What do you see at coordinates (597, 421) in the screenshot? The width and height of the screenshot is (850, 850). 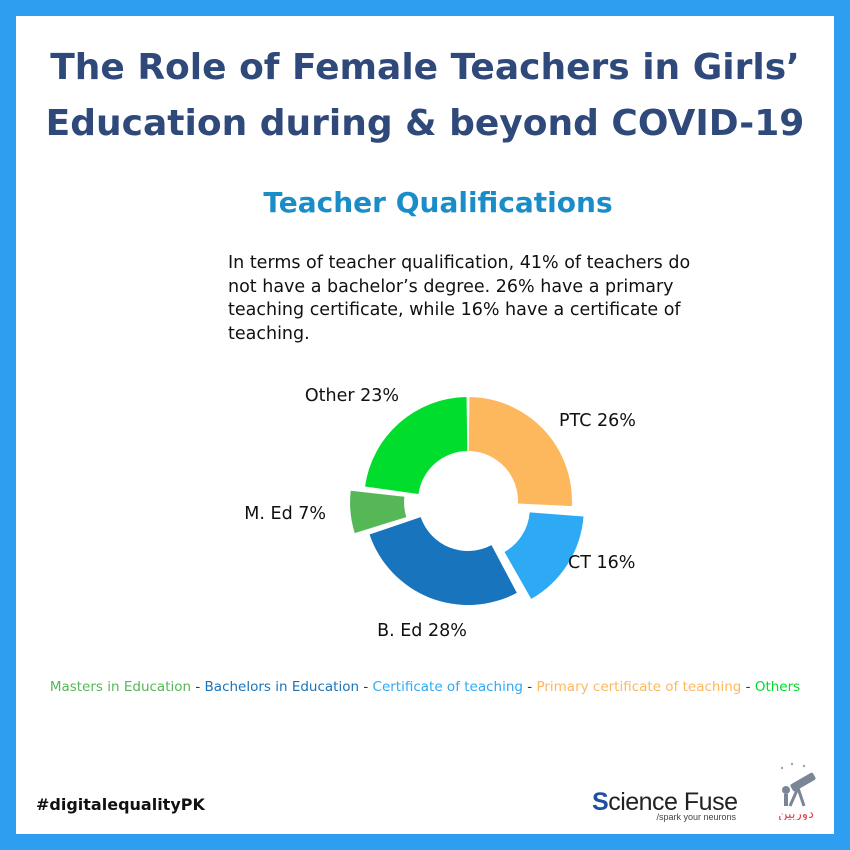 I see `slice-label: PTC 26%` at bounding box center [597, 421].